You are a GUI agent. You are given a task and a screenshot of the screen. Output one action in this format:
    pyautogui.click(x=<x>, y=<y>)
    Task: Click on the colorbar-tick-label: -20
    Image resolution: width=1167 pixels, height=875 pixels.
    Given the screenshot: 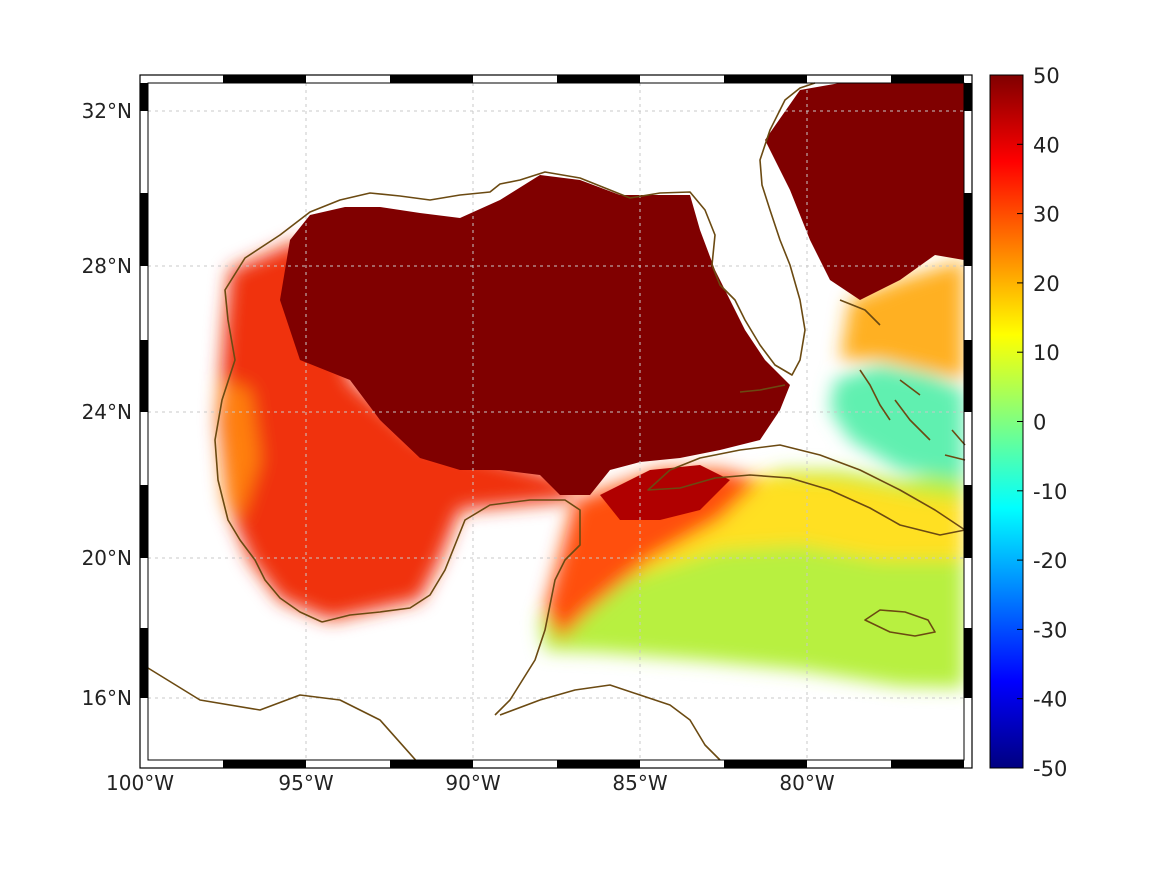 What is the action you would take?
    pyautogui.click(x=1050, y=561)
    